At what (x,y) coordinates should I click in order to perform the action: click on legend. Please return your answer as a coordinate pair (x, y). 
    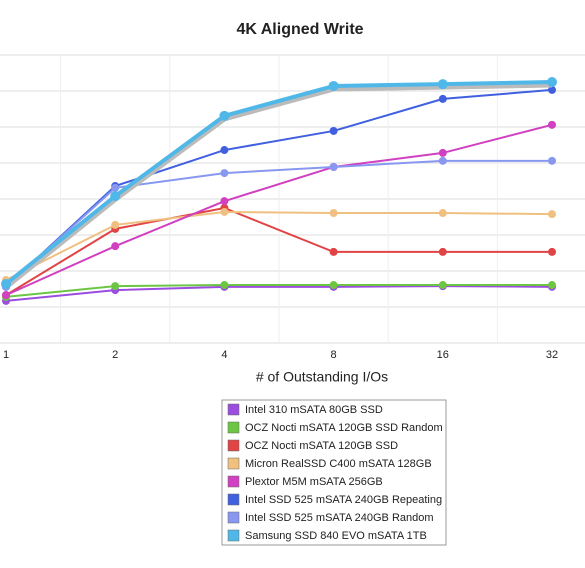
    Looking at the image, I should click on (334, 472).